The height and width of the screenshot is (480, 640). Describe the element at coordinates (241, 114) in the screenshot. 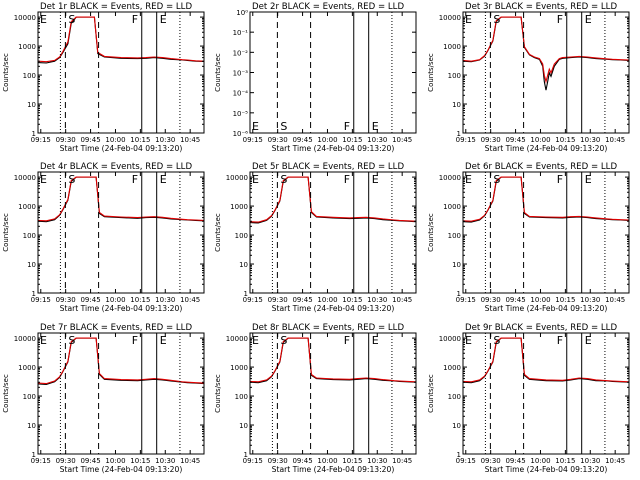

I see `y-tick-label: 10⁻⁵` at that location.